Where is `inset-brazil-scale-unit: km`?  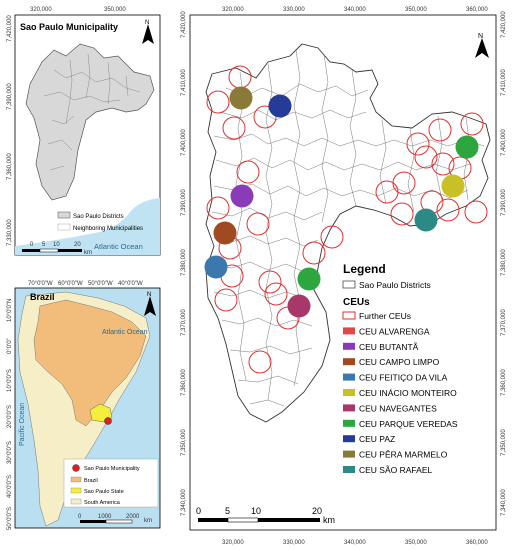
inset-brazil-scale-unit: km is located at coordinates (148, 521).